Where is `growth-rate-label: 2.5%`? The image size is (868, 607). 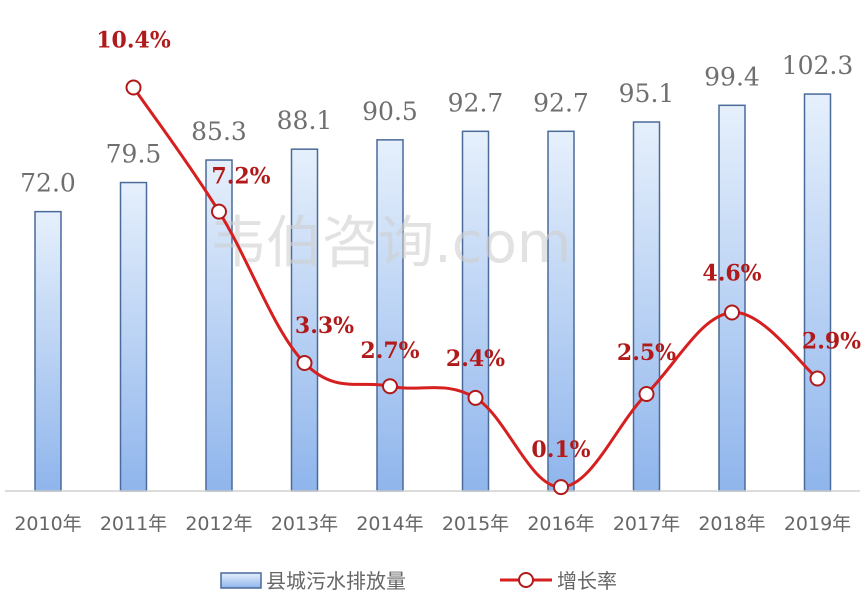 growth-rate-label: 2.5% is located at coordinates (646, 353).